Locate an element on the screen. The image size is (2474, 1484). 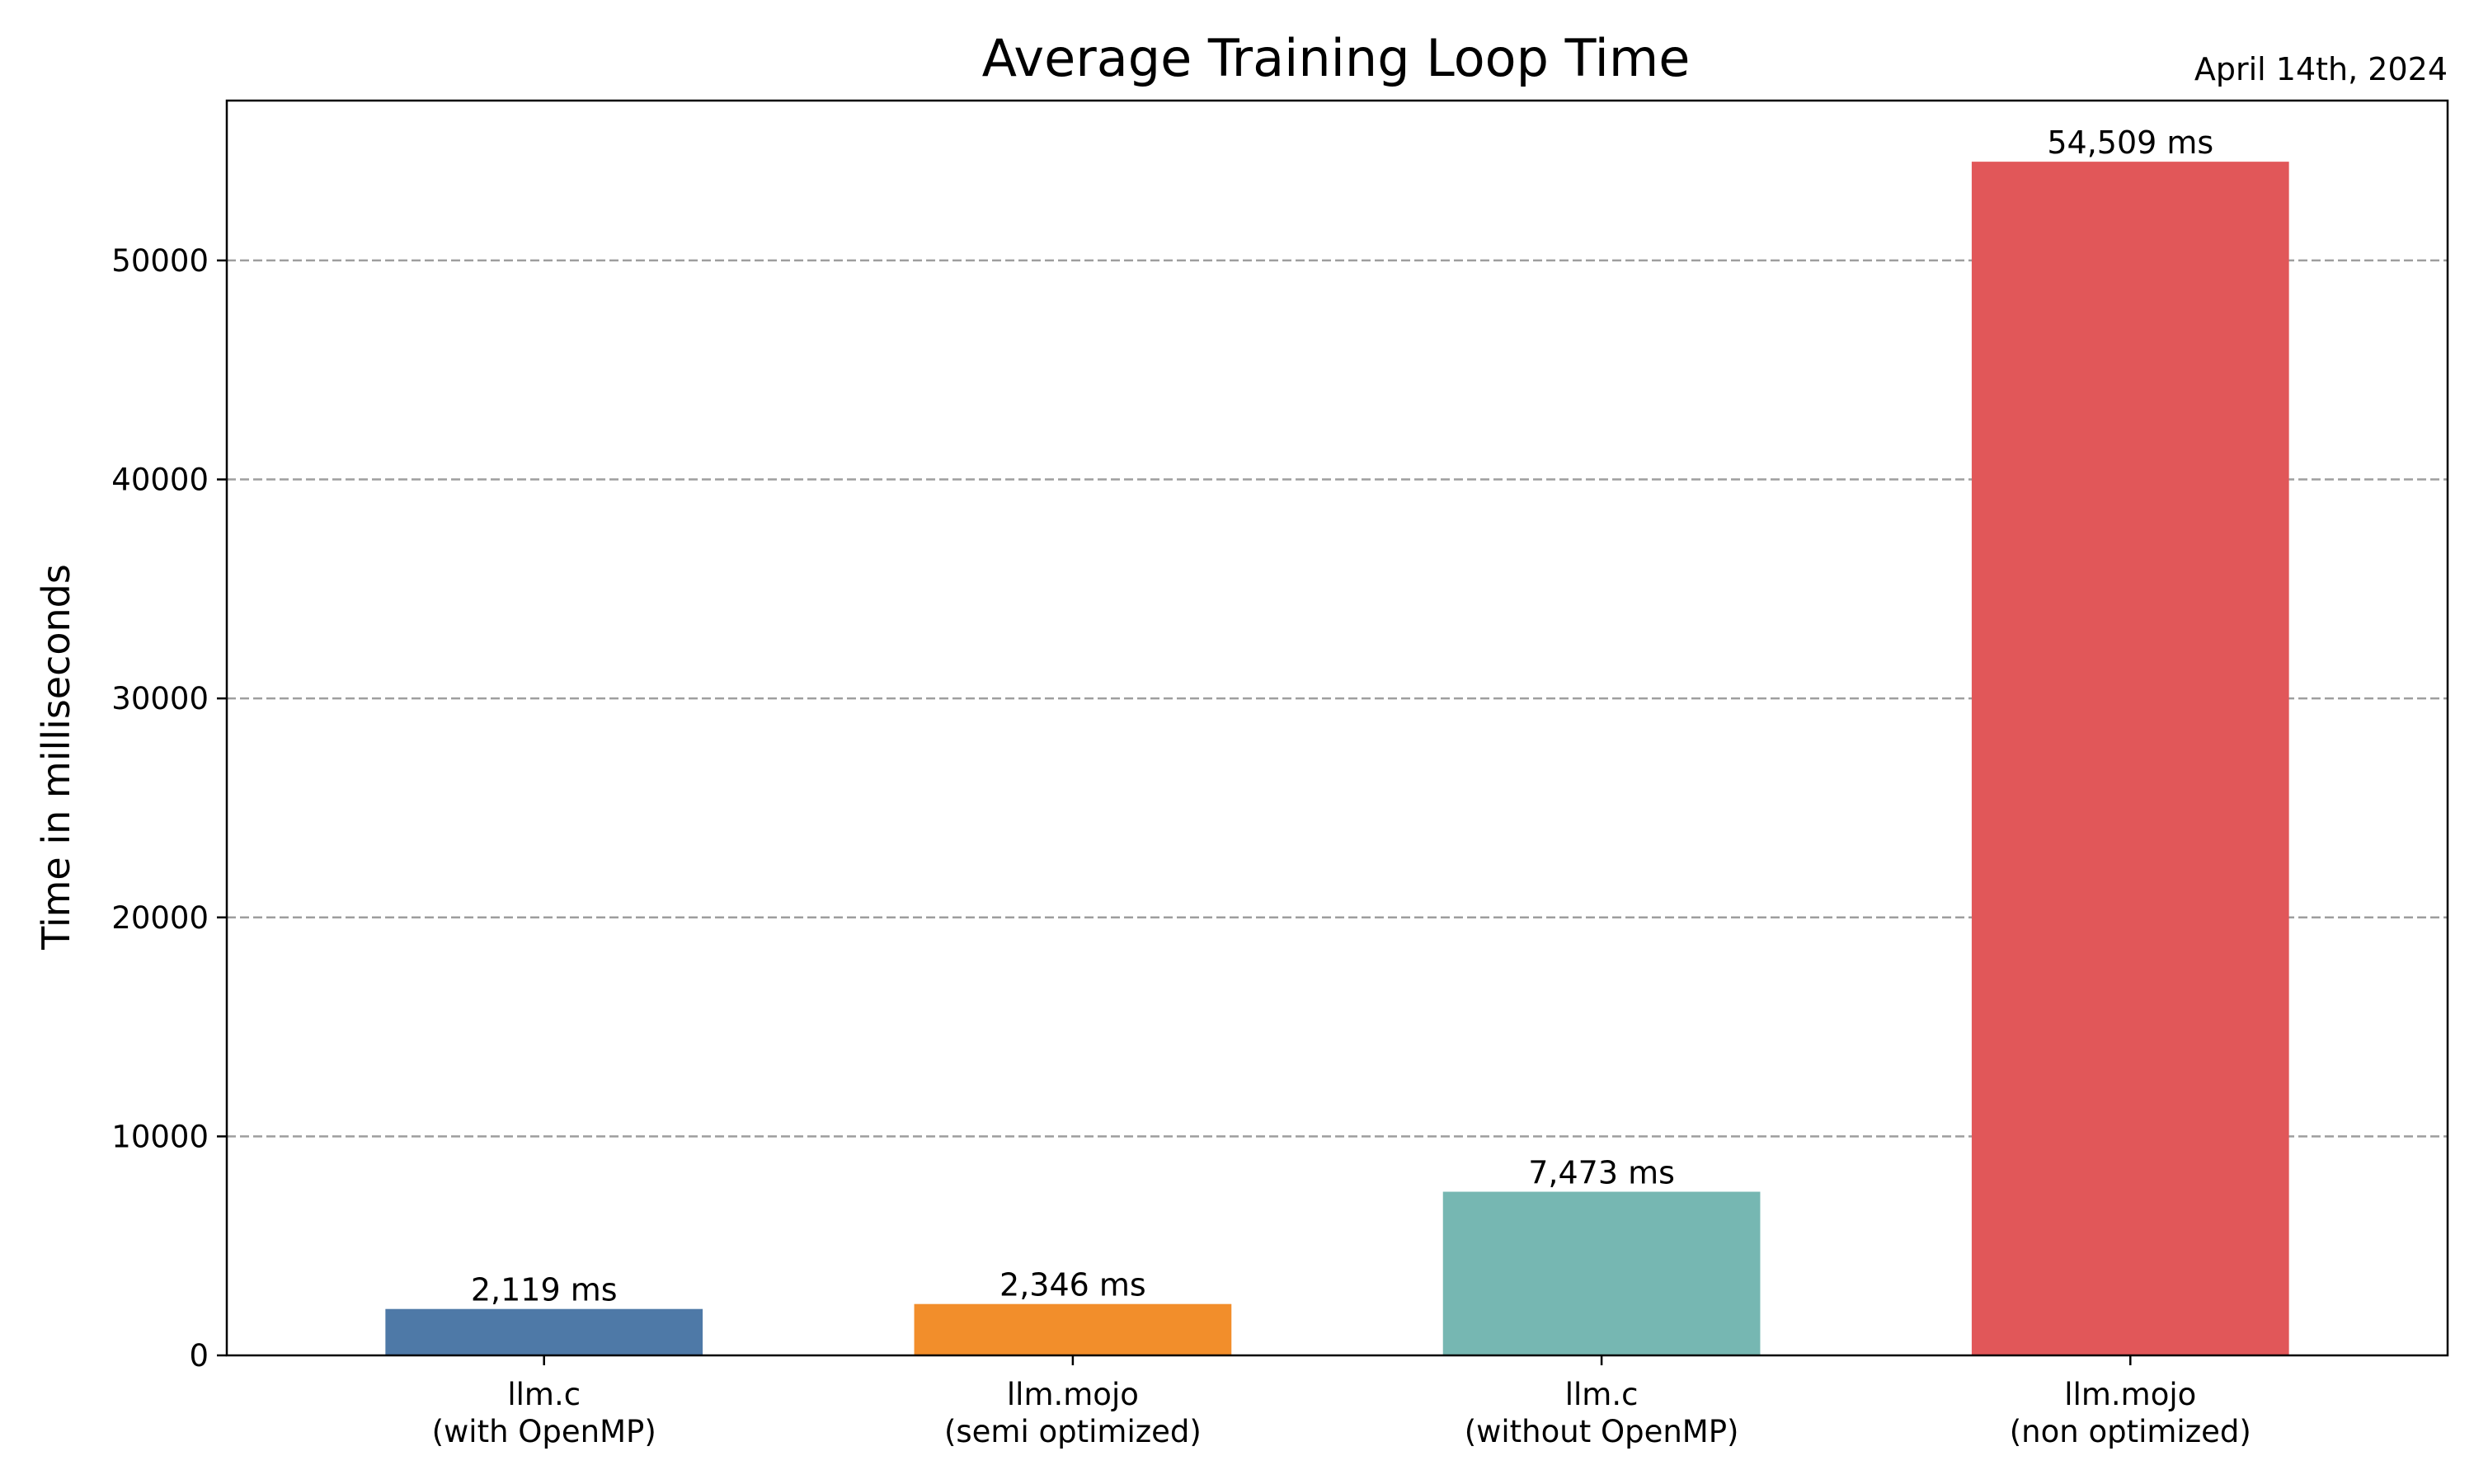
y-tick-label: 50000 is located at coordinates (160, 261).